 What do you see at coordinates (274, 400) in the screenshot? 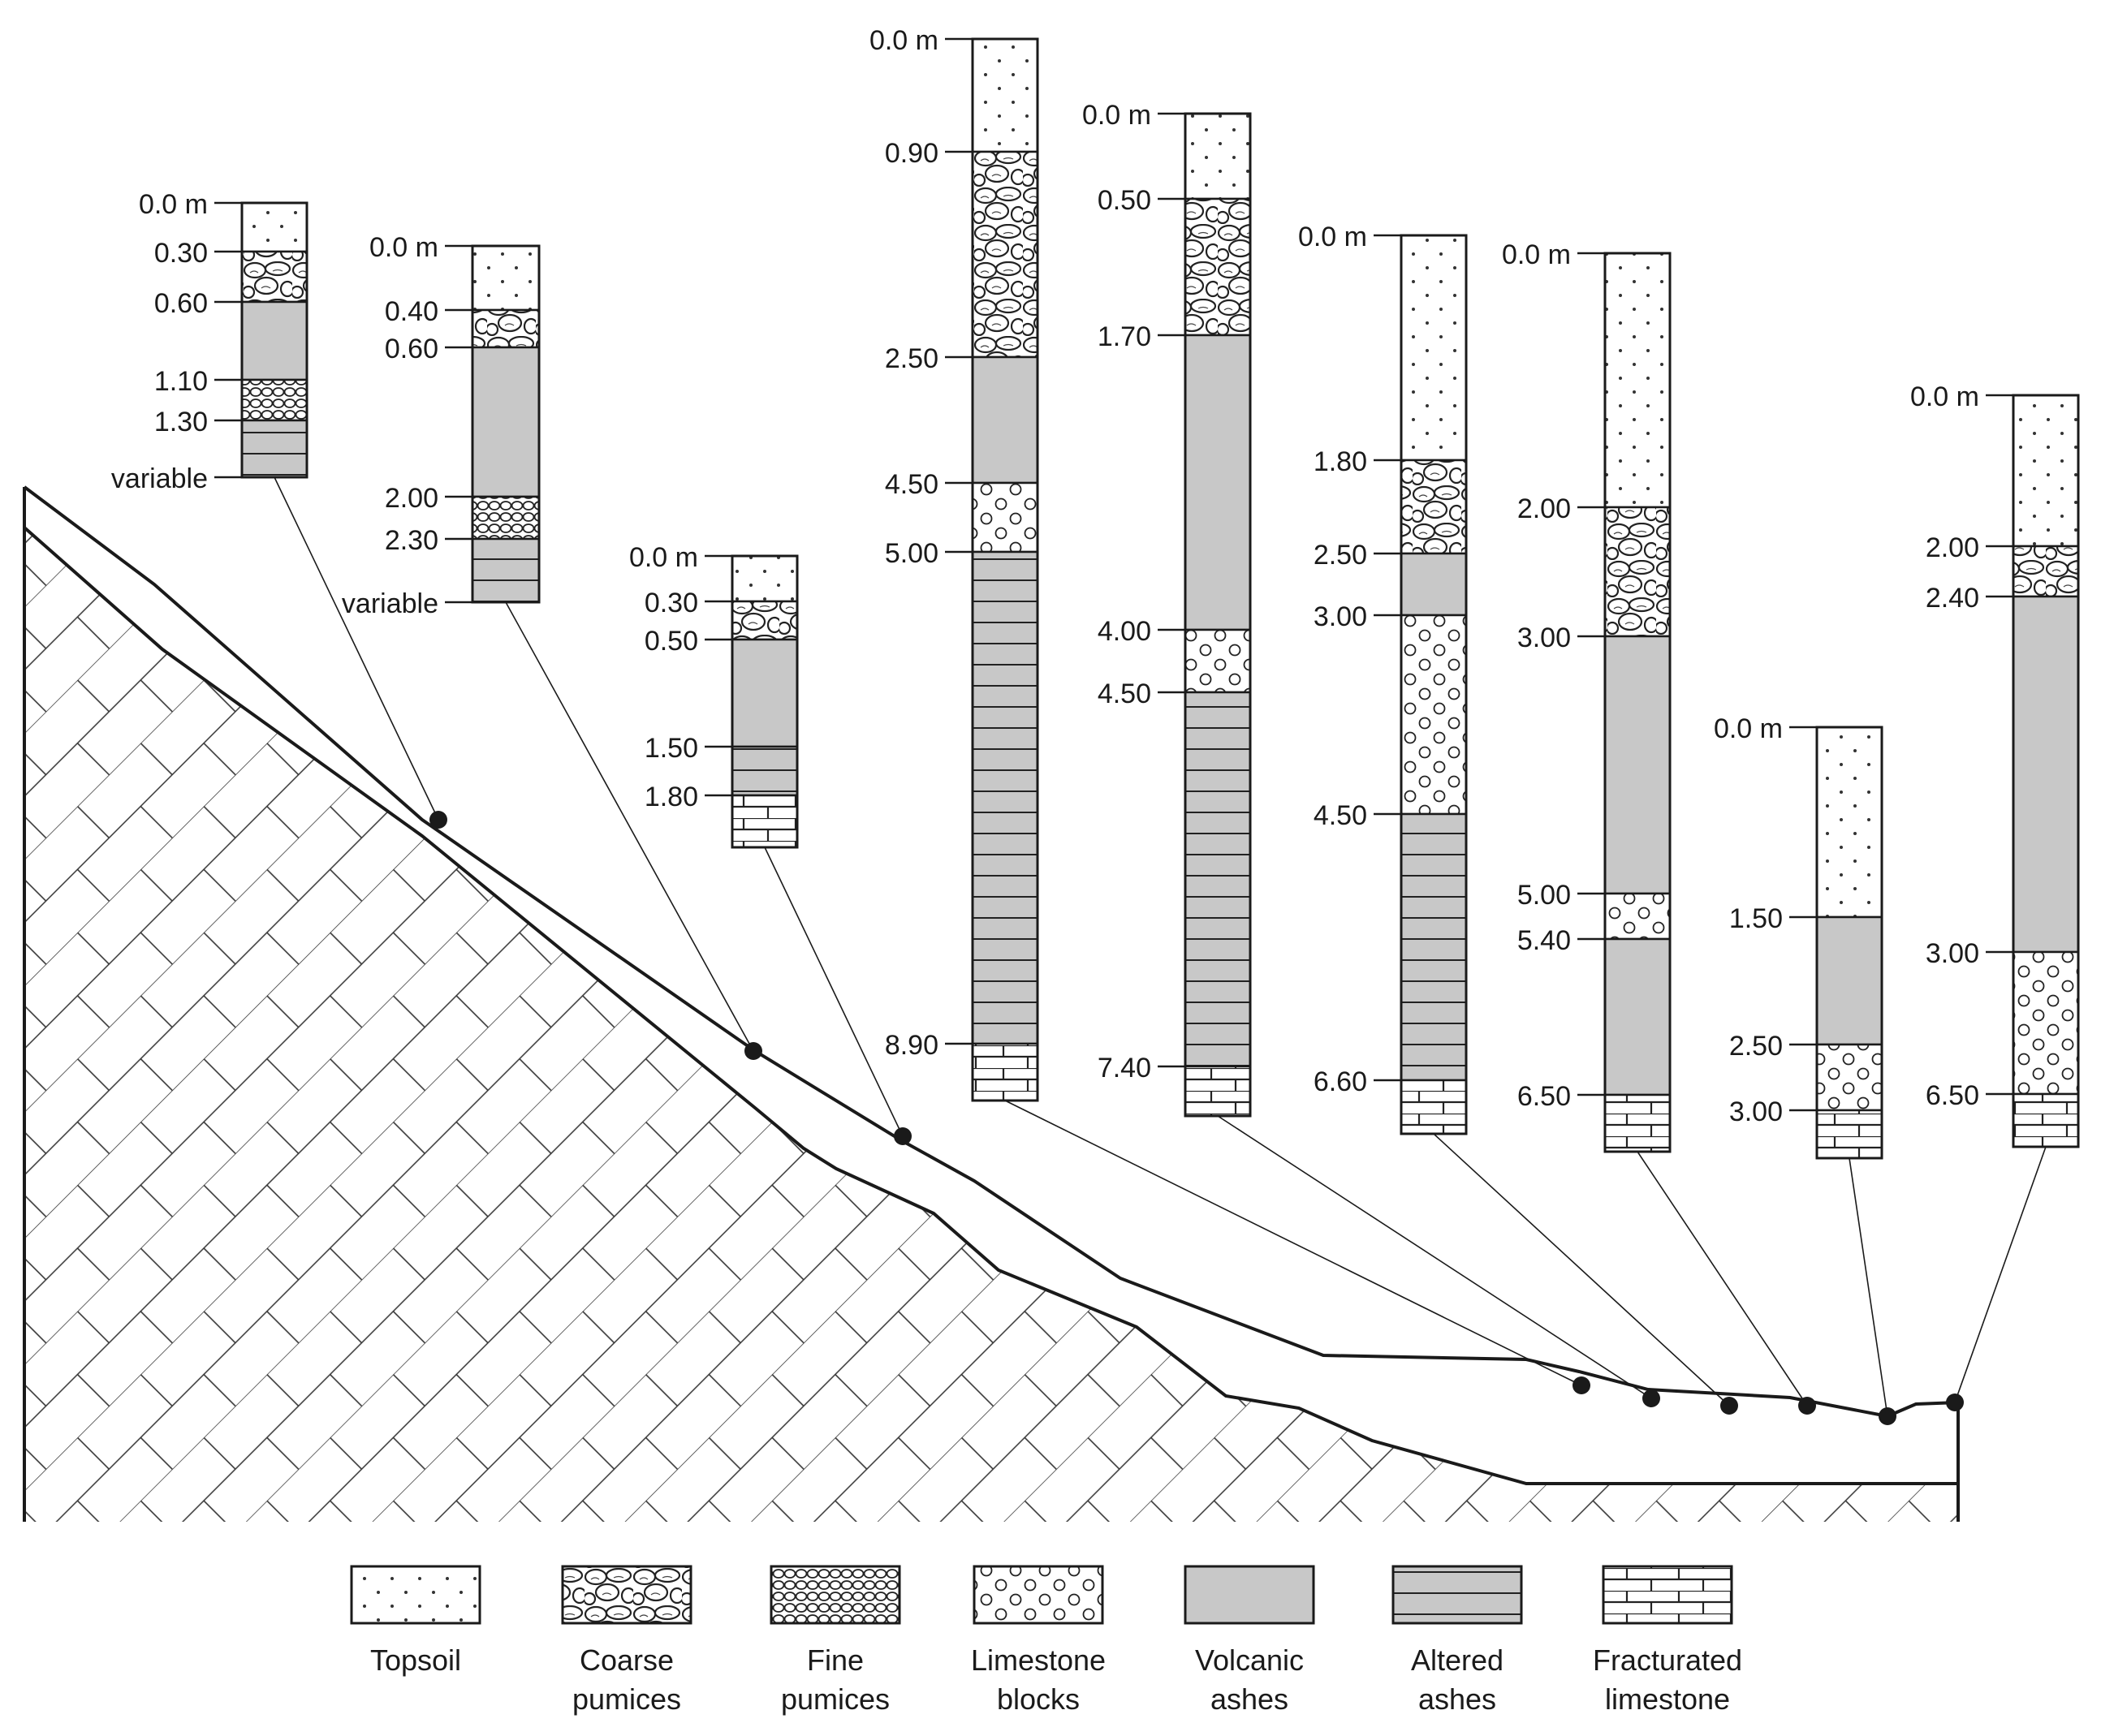
I see `layer-fine` at bounding box center [274, 400].